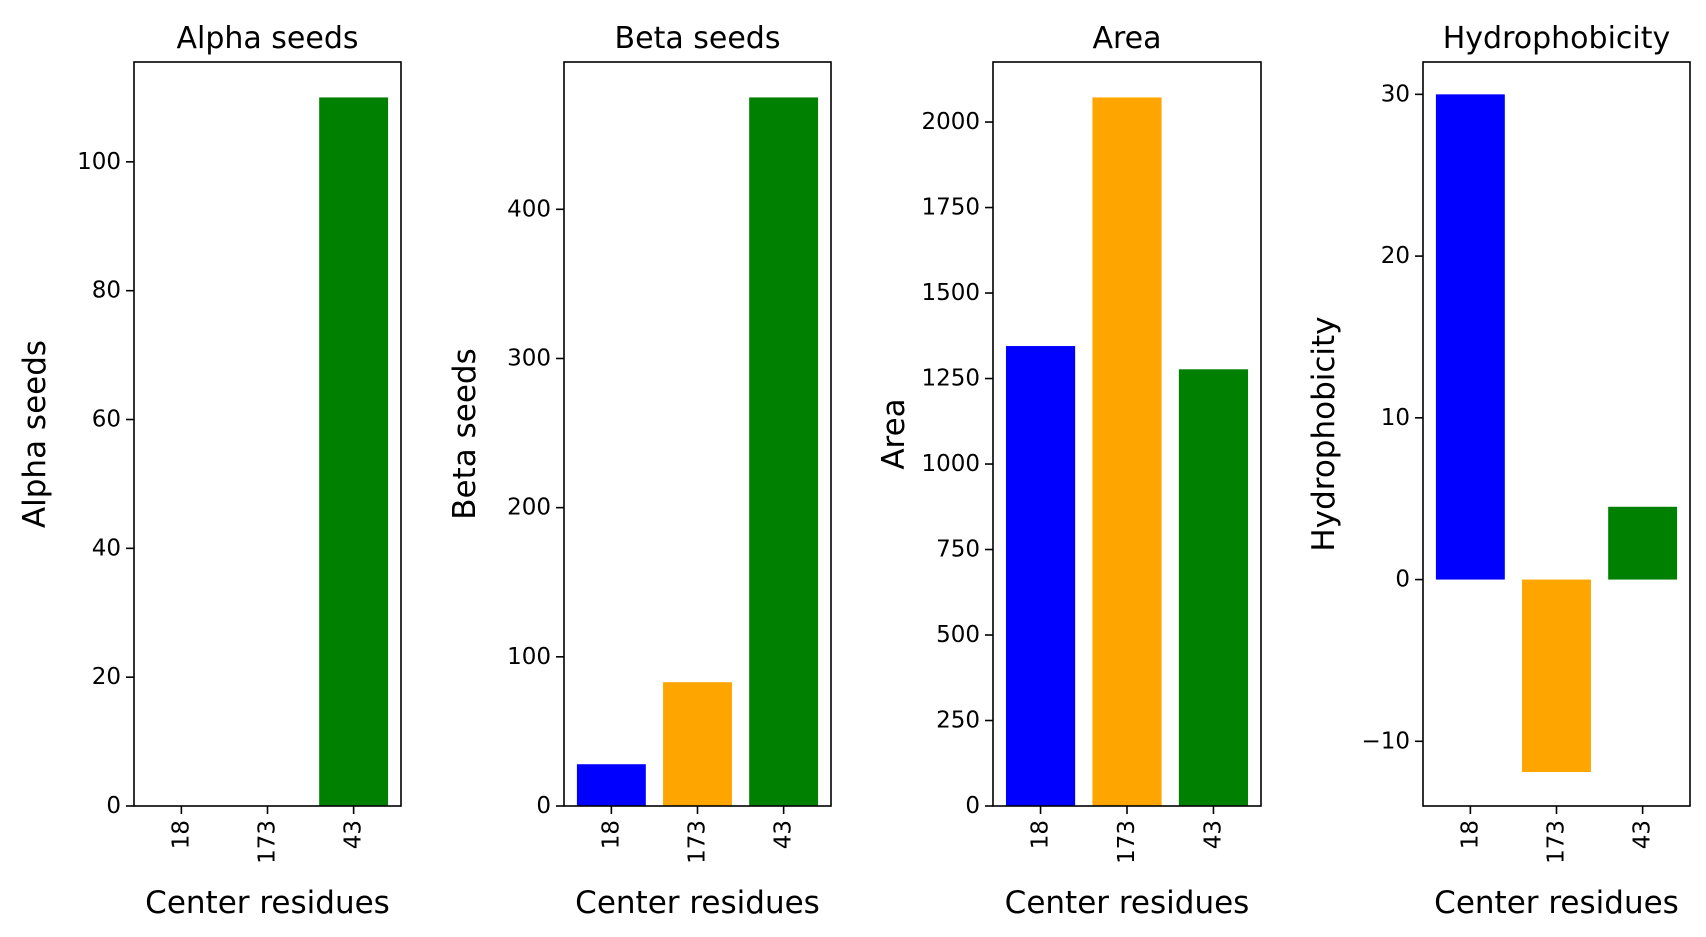 The width and height of the screenshot is (1706, 937). What do you see at coordinates (106, 548) in the screenshot?
I see `y-tick-label: 40` at bounding box center [106, 548].